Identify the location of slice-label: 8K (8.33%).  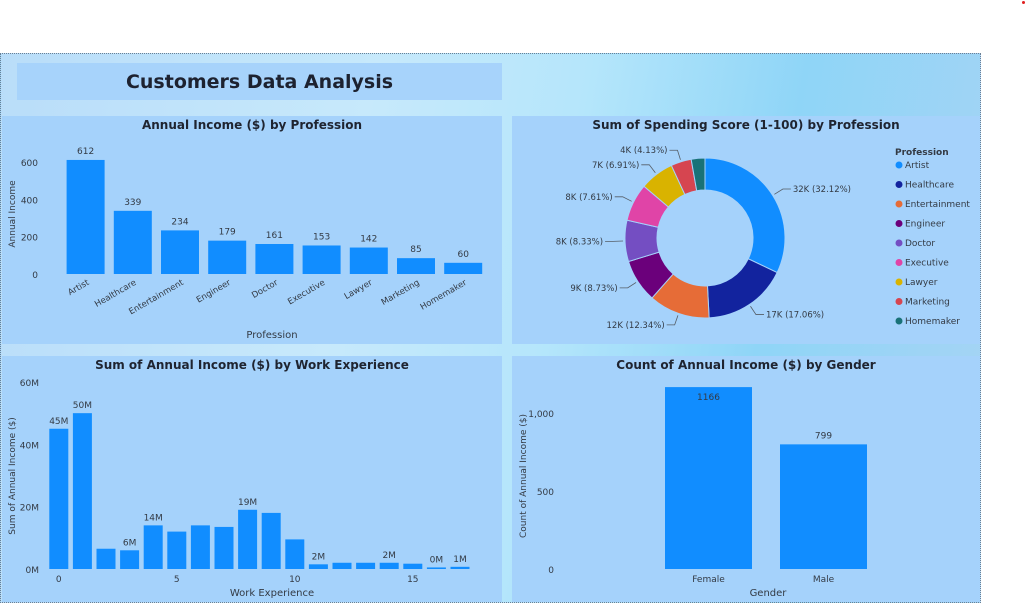
(579, 242).